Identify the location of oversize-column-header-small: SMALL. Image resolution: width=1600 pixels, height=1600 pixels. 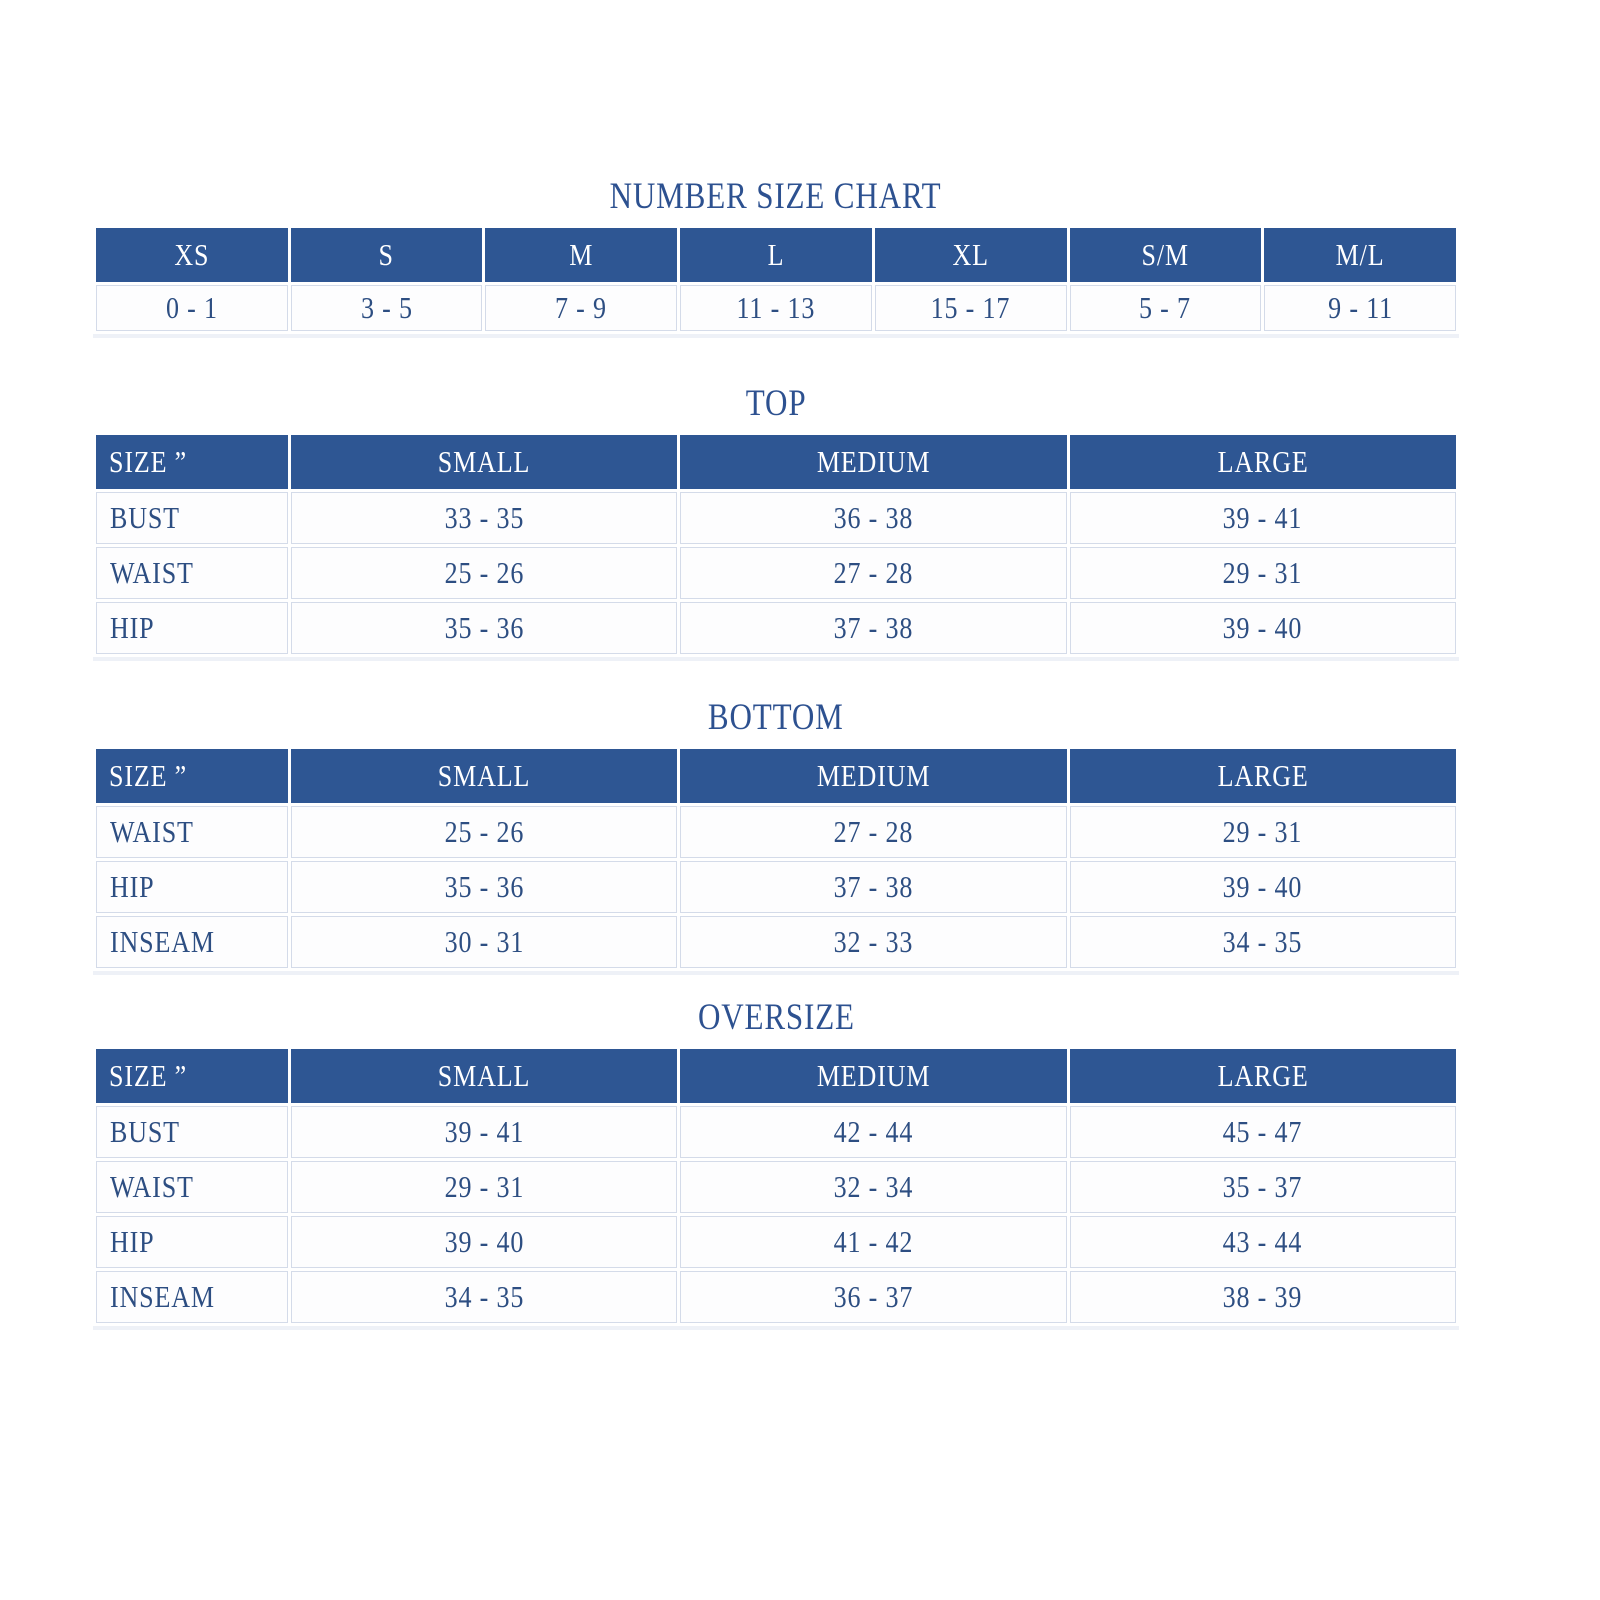
(484, 1076).